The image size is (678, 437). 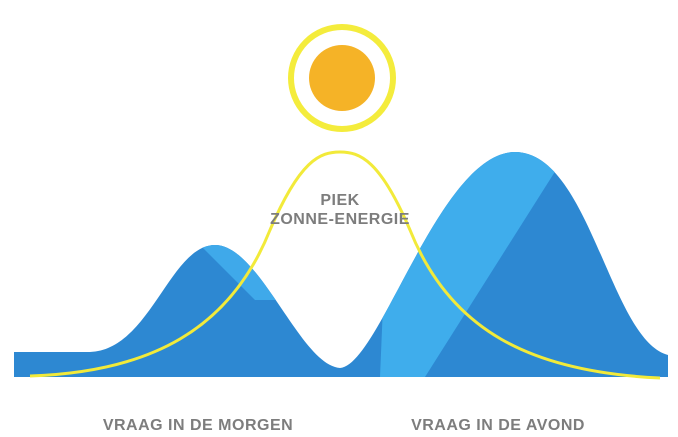 I want to click on demand-label: VRAAG IN DE AVOND, so click(x=498, y=425).